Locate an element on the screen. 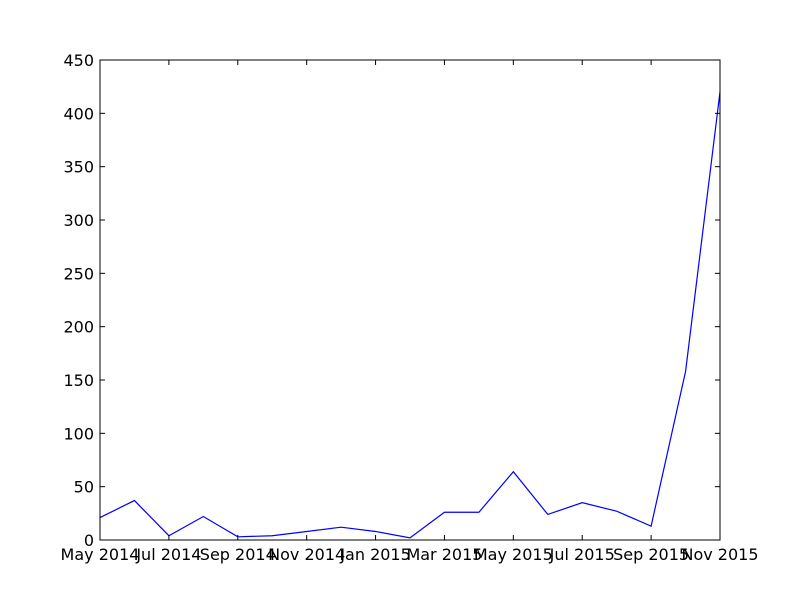 Image resolution: width=800 pixels, height=600 pixels. y-tick-label: 0 is located at coordinates (89, 540).